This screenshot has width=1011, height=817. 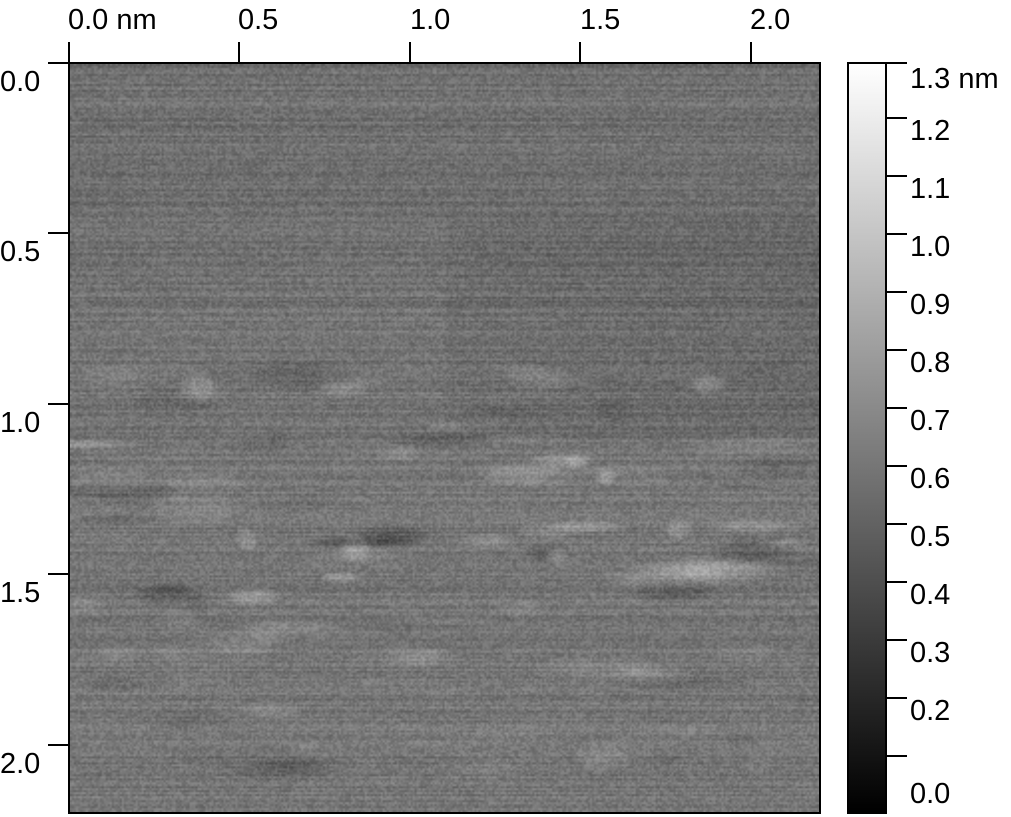 I want to click on colorbar-label-5: 0.8, so click(x=930, y=363).